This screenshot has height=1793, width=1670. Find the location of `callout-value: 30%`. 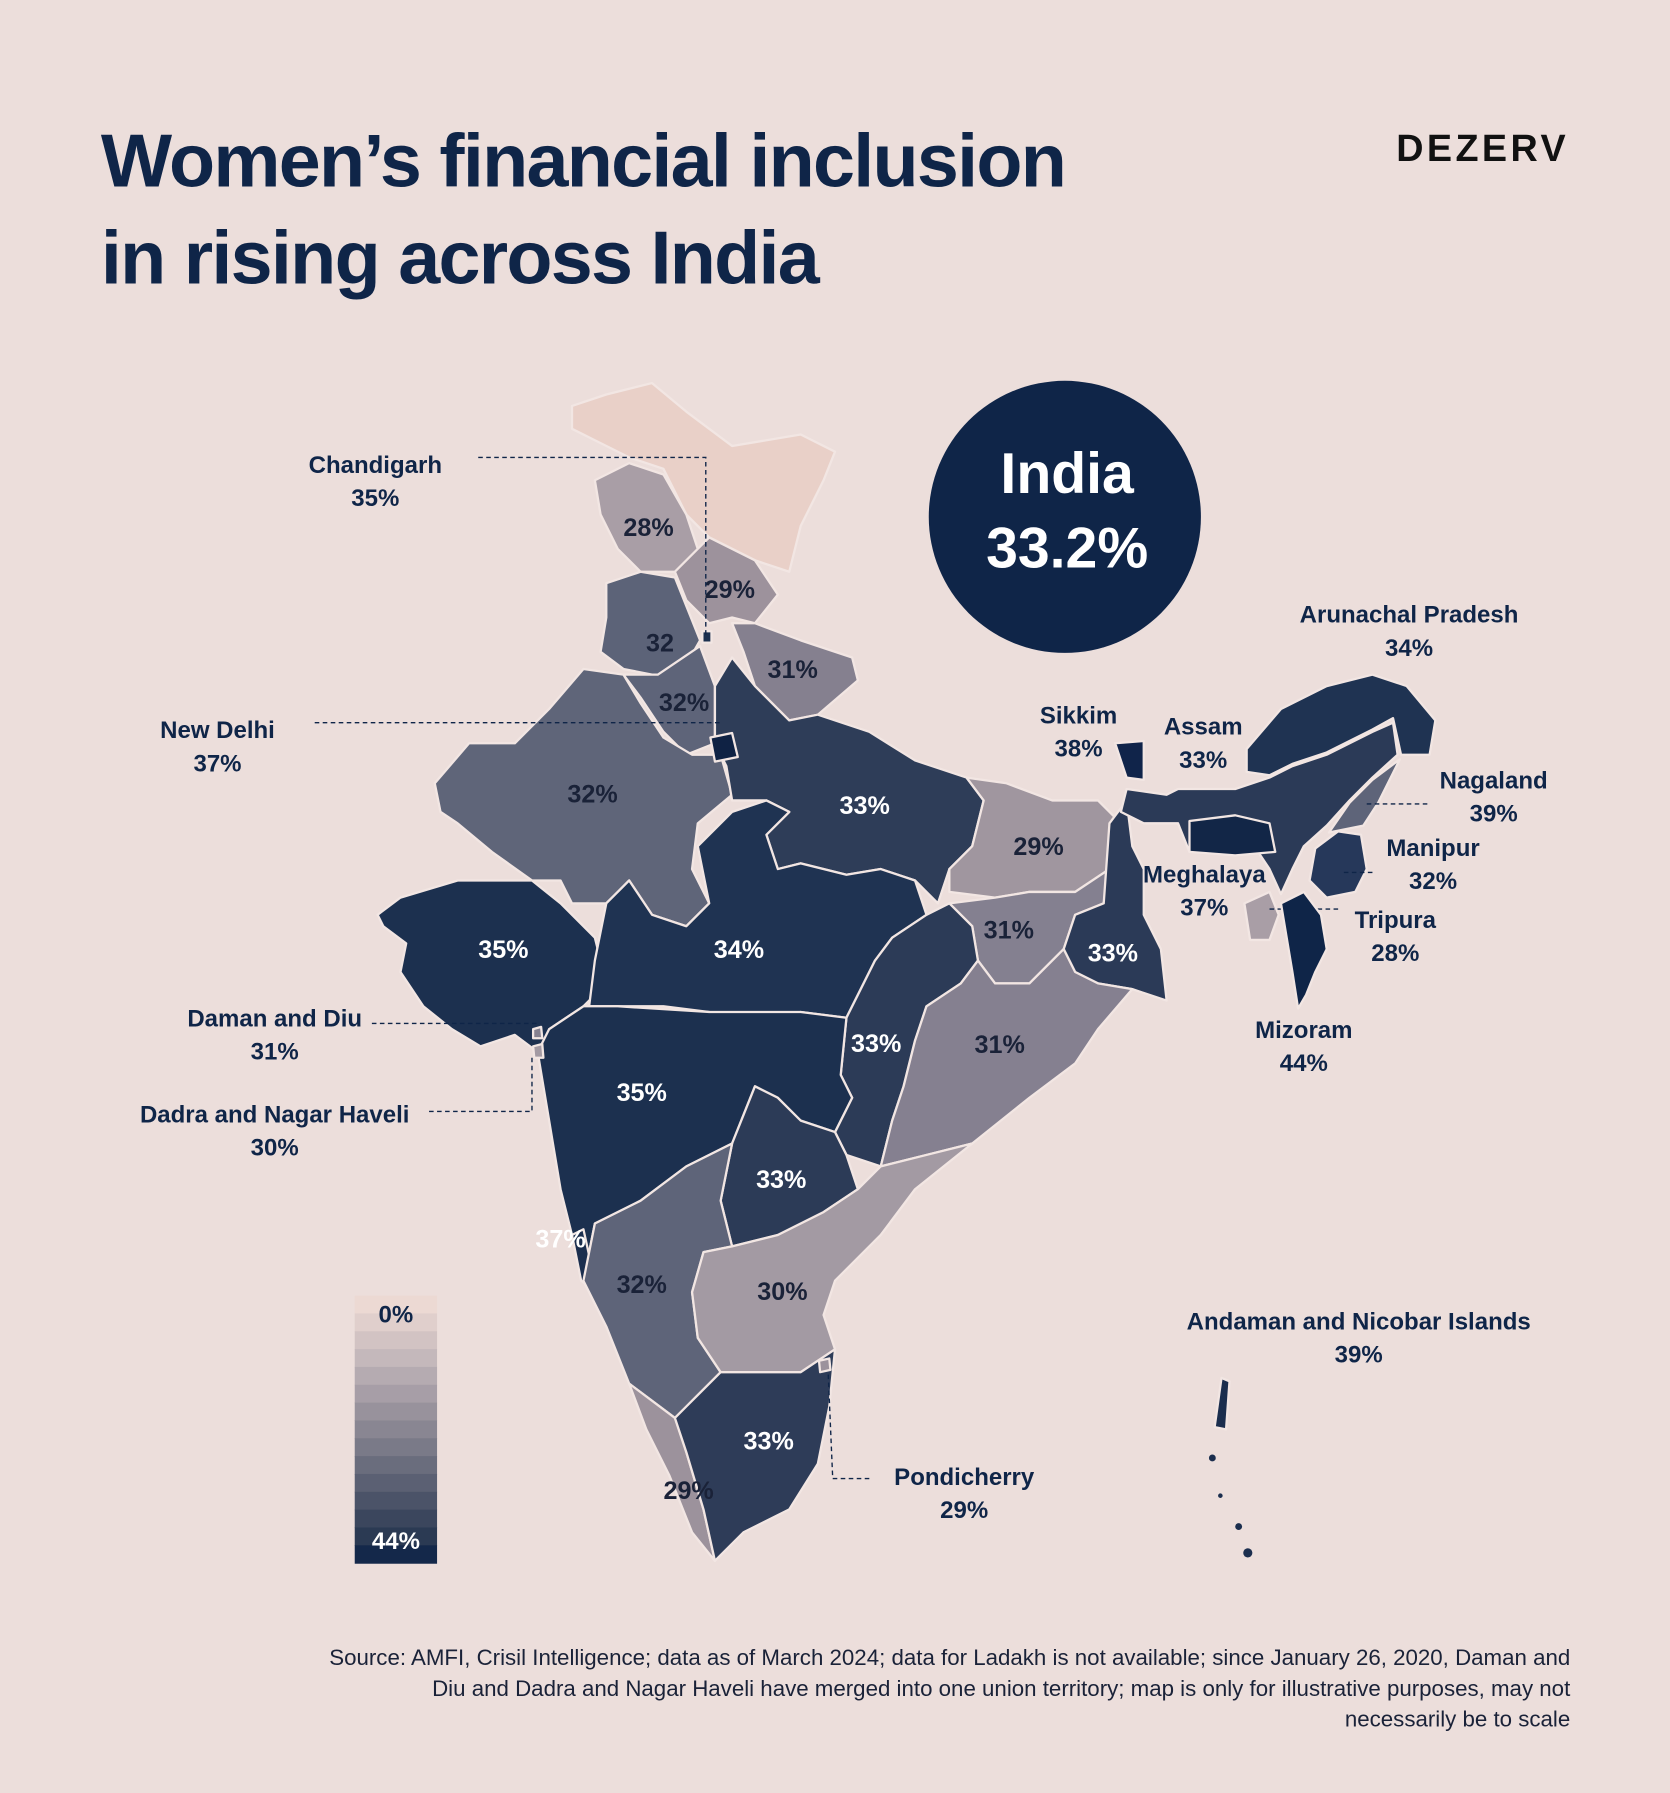

callout-value: 30% is located at coordinates (275, 1148).